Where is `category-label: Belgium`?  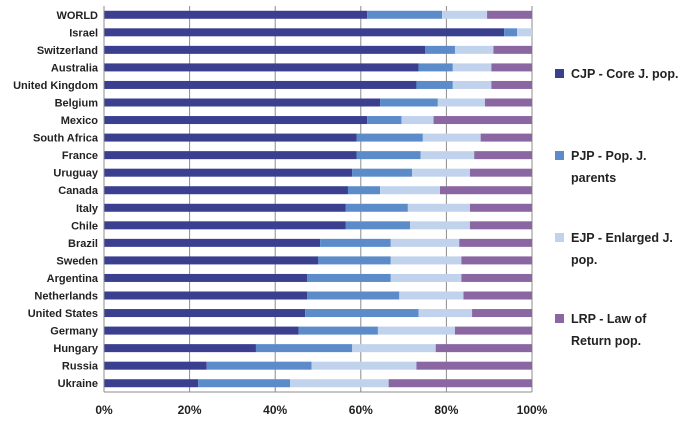
category-label: Belgium is located at coordinates (77, 104).